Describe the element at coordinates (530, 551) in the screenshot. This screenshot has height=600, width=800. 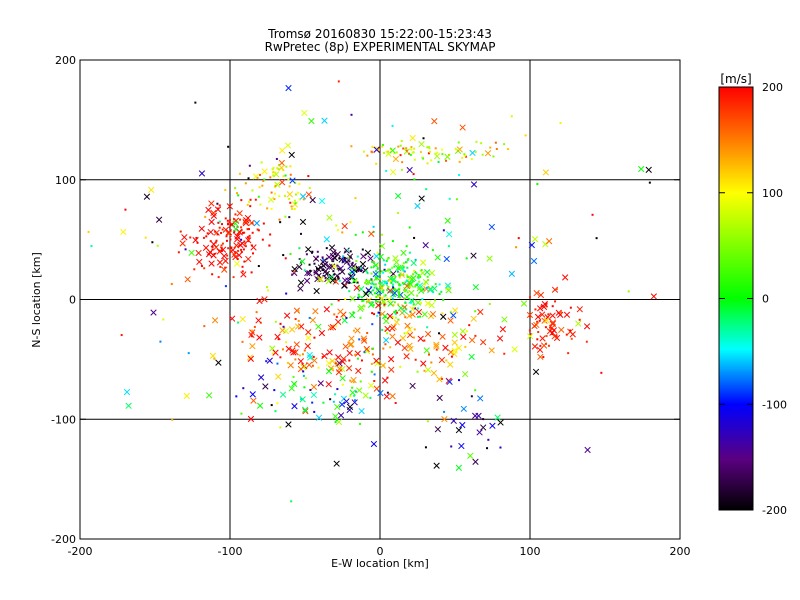
I see `x-tick-label: 100` at that location.